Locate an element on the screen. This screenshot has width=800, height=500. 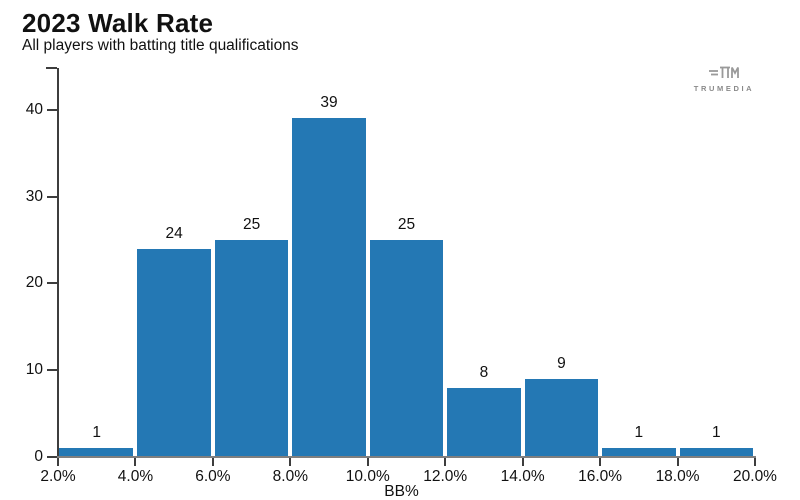
x-tick-label: 4.0% is located at coordinates (135, 476).